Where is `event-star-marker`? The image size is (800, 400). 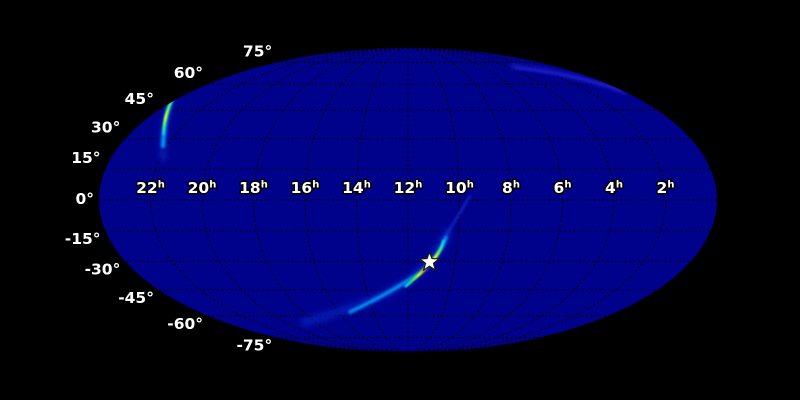
event-star-marker is located at coordinates (429, 261).